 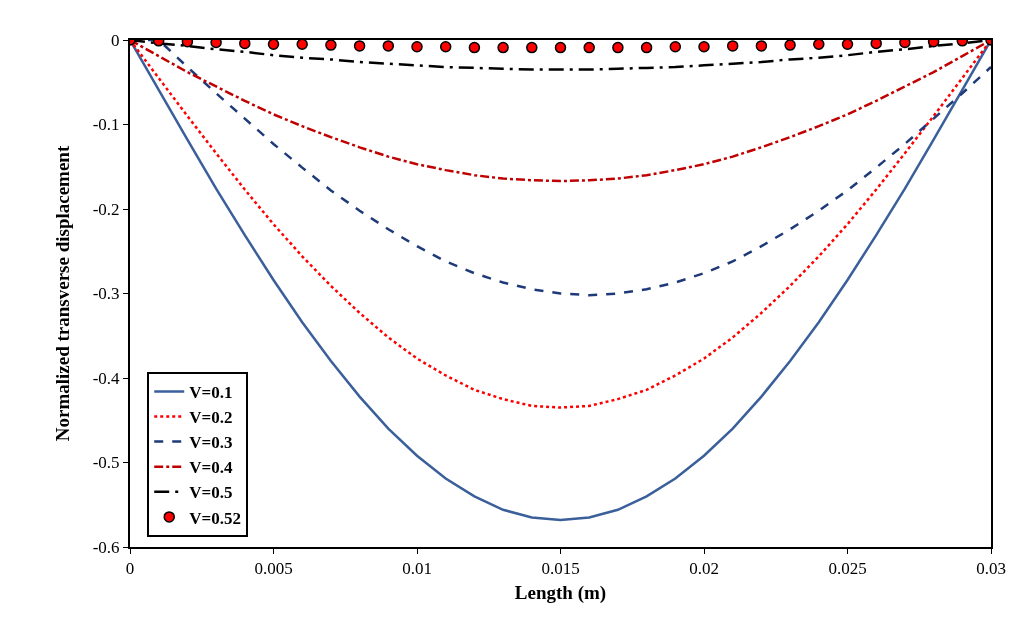 What do you see at coordinates (130, 569) in the screenshot?
I see `x-tick-label: 0` at bounding box center [130, 569].